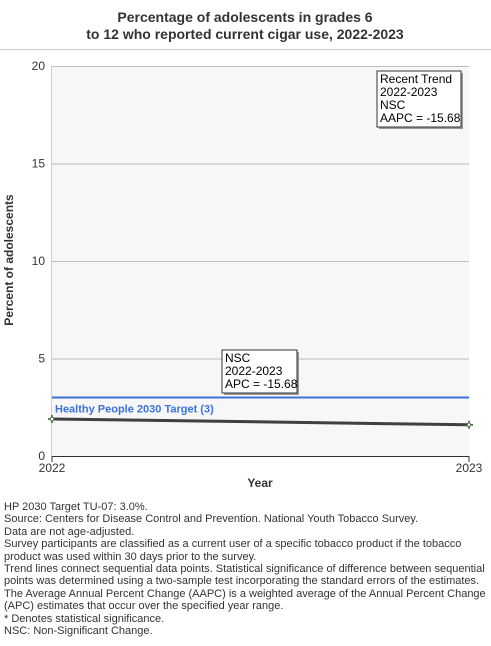 This screenshot has width=491, height=646. What do you see at coordinates (52, 468) in the screenshot?
I see `x-tick-label: 2022` at bounding box center [52, 468].